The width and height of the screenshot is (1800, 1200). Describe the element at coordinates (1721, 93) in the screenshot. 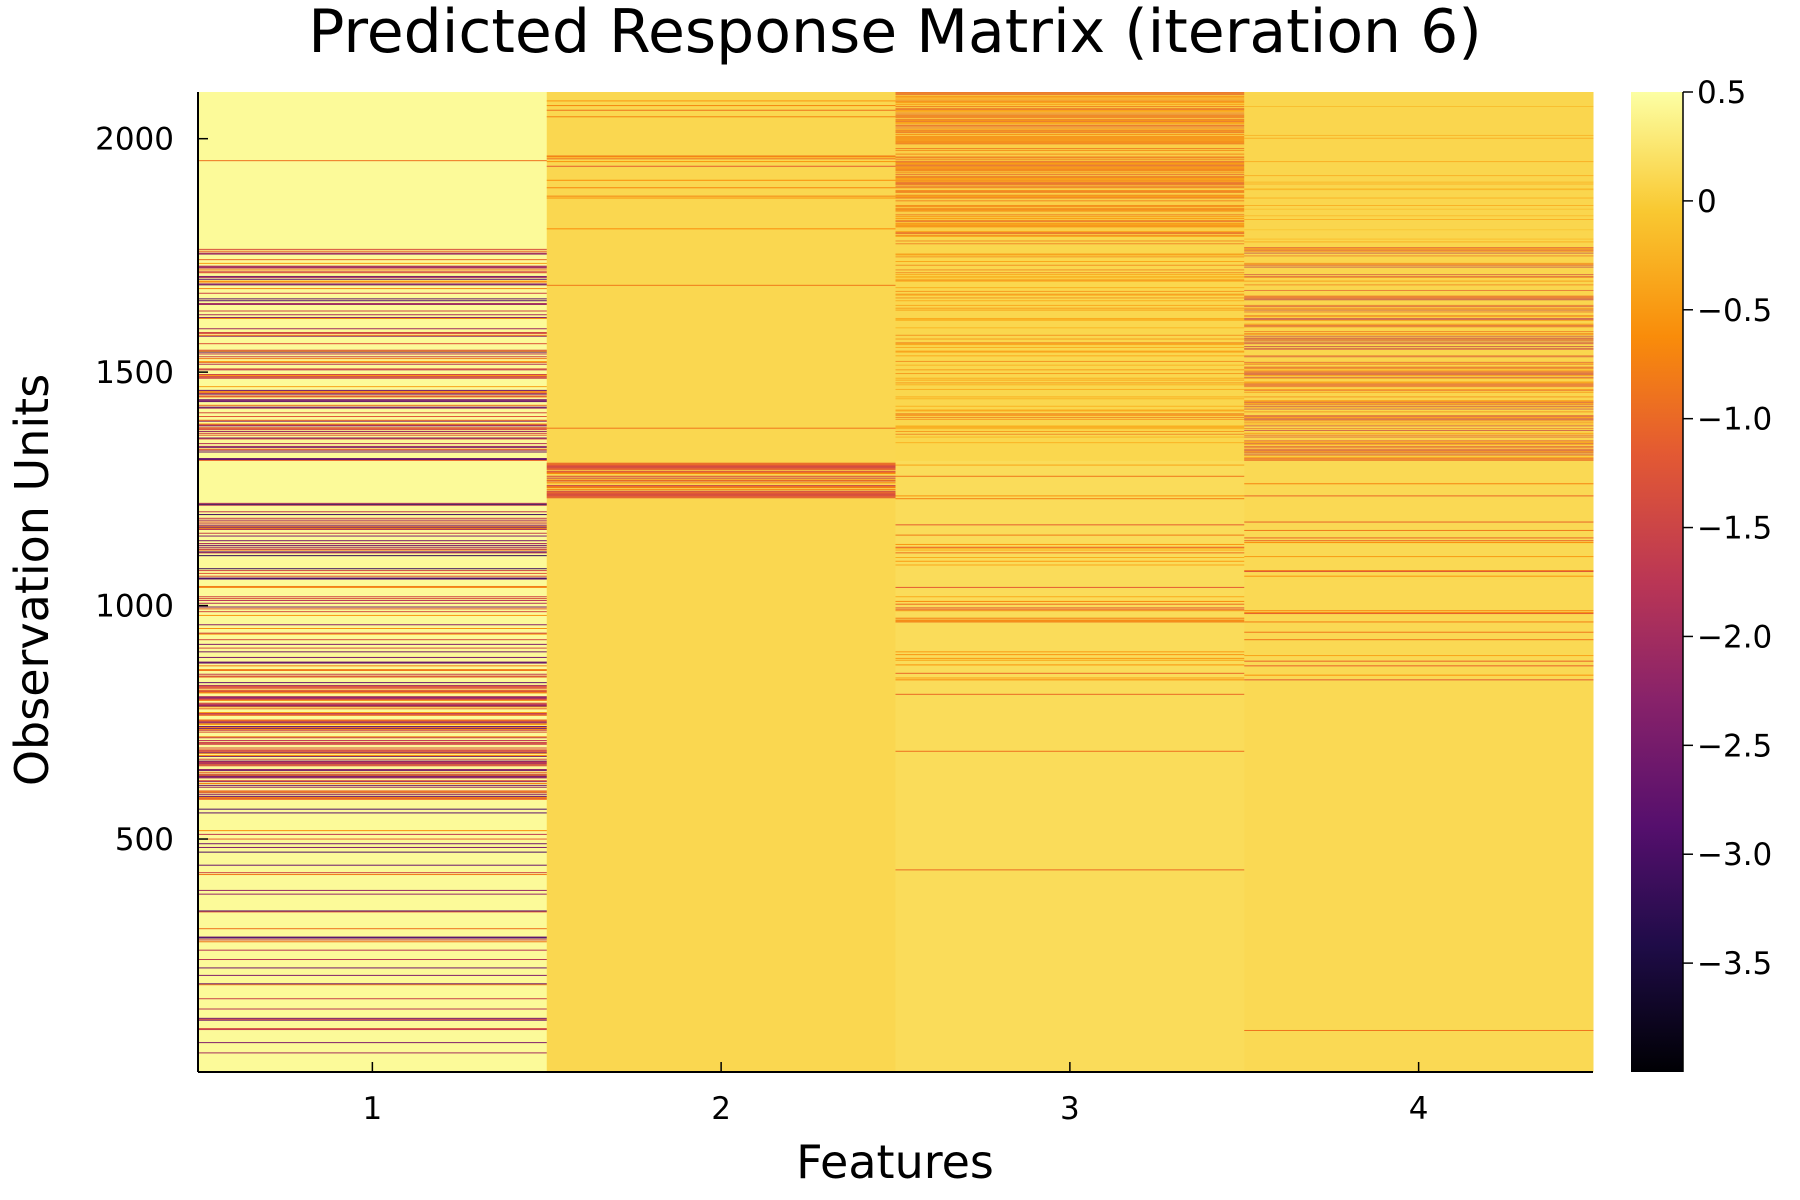

I see `colorbar-tick-label: 0.5` at that location.